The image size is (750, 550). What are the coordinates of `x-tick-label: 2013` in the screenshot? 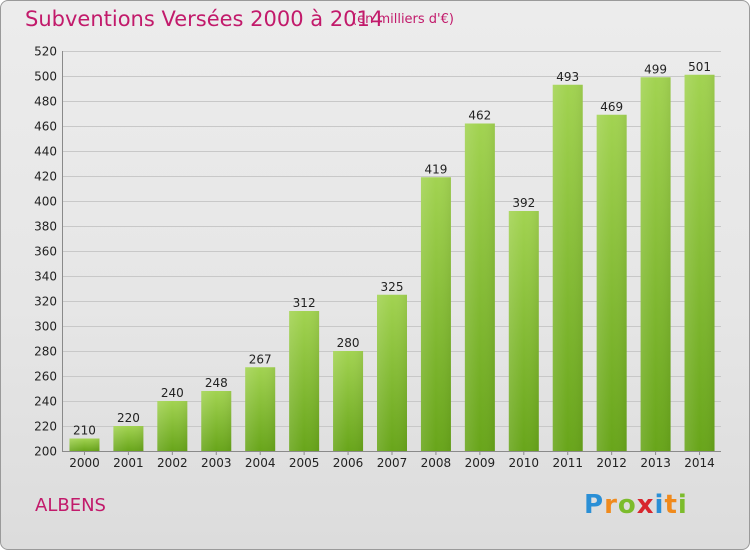 It's located at (655, 463).